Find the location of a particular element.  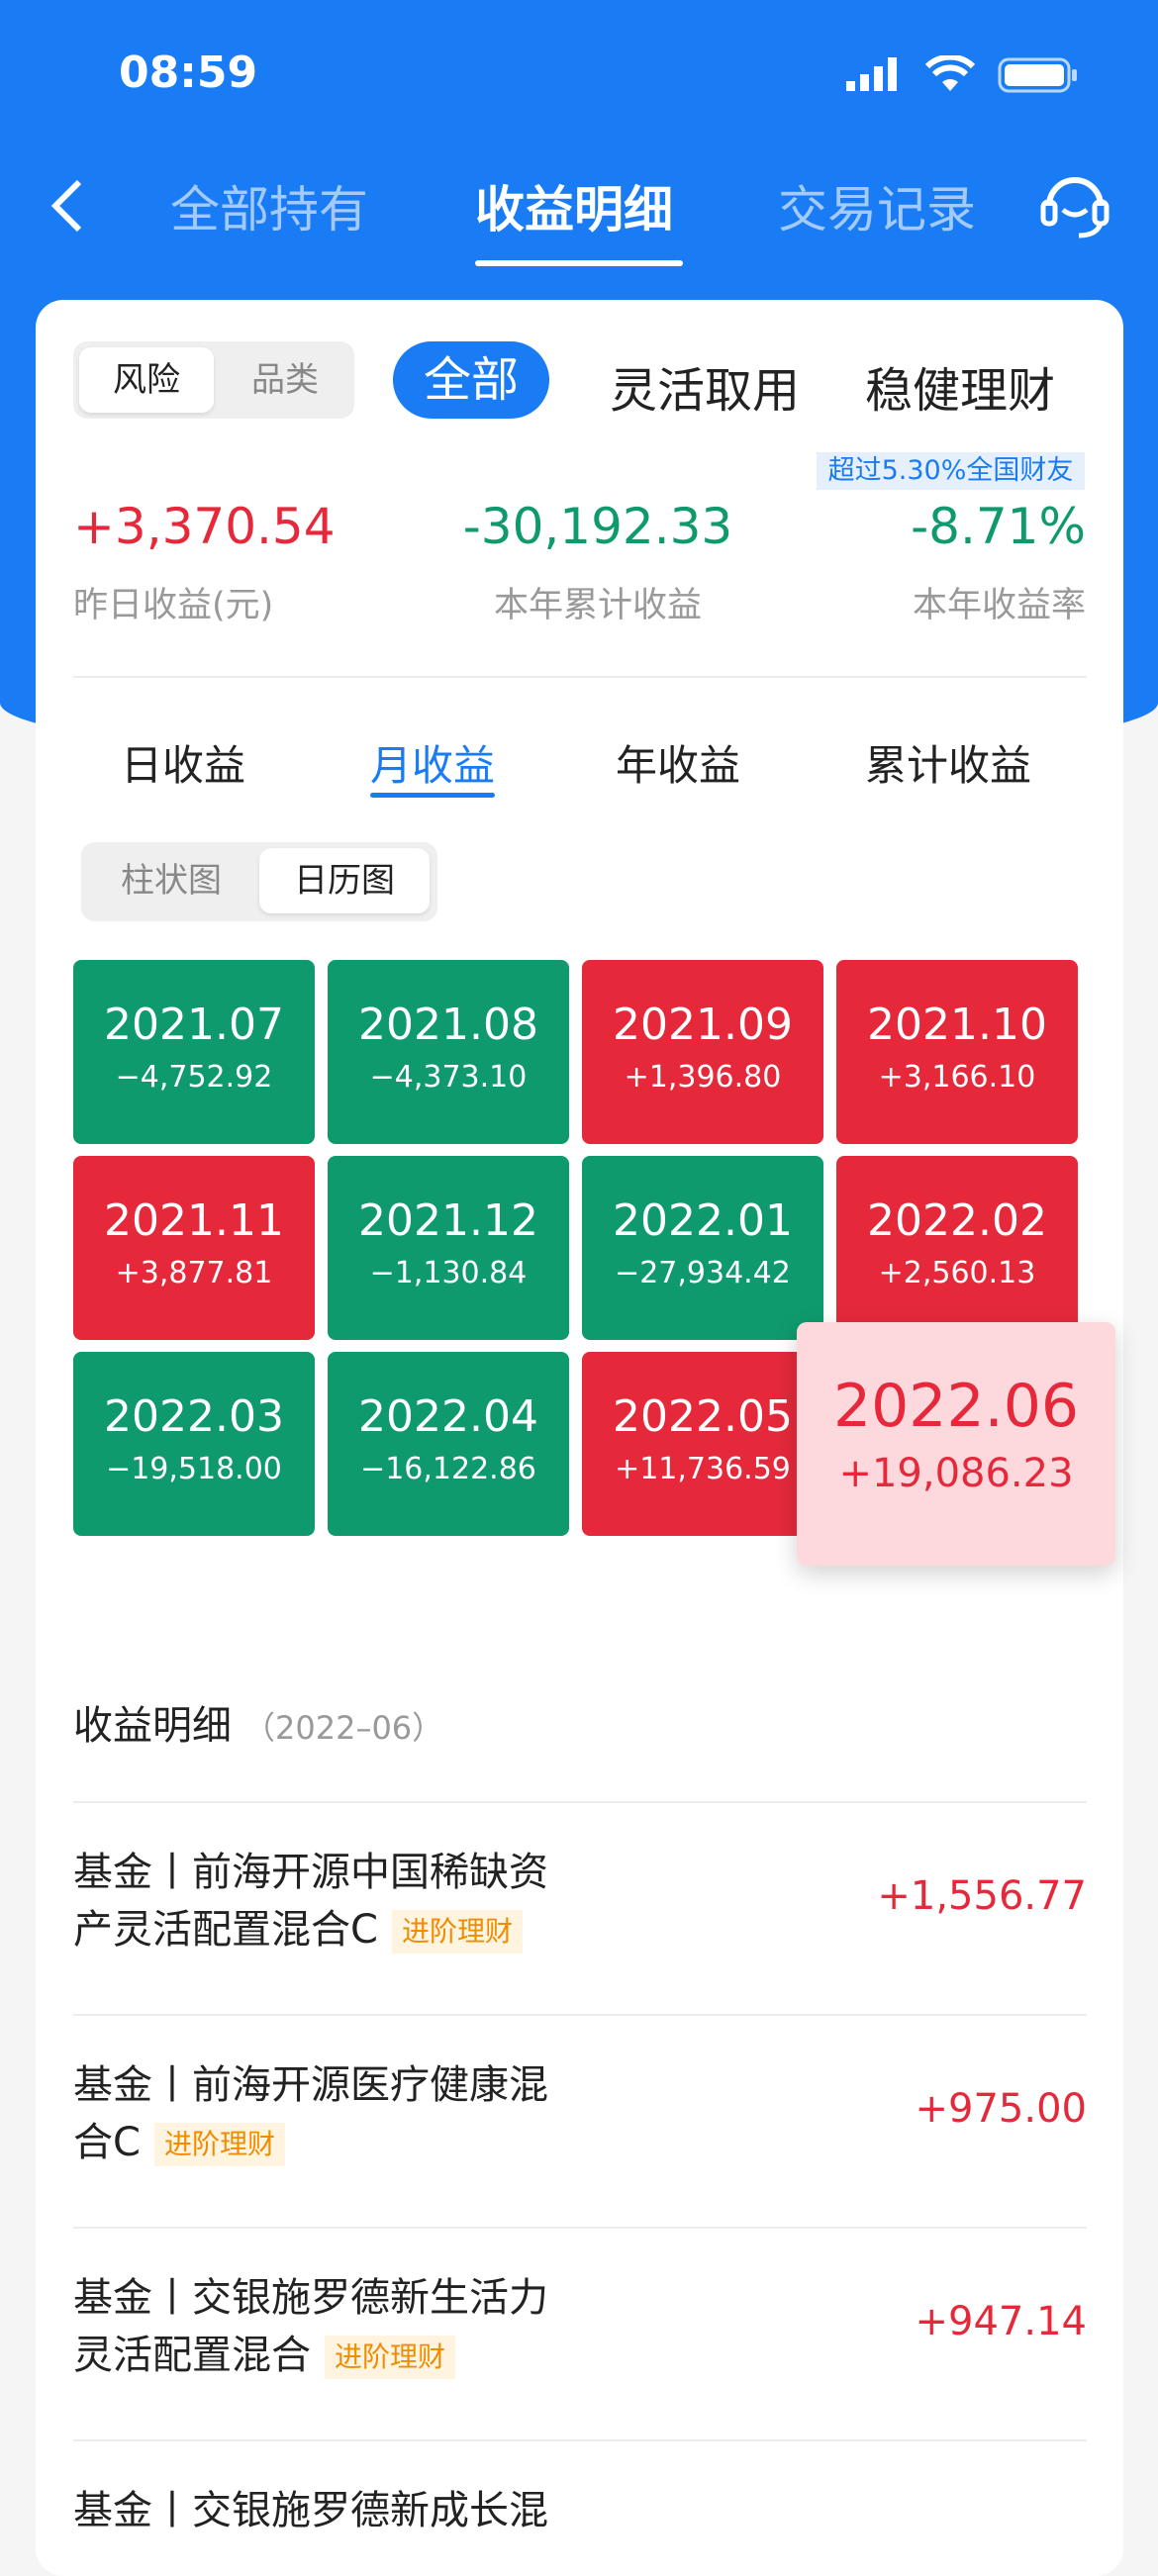

calendar-cell: 2021.11 +3,877.81 is located at coordinates (194, 1248).